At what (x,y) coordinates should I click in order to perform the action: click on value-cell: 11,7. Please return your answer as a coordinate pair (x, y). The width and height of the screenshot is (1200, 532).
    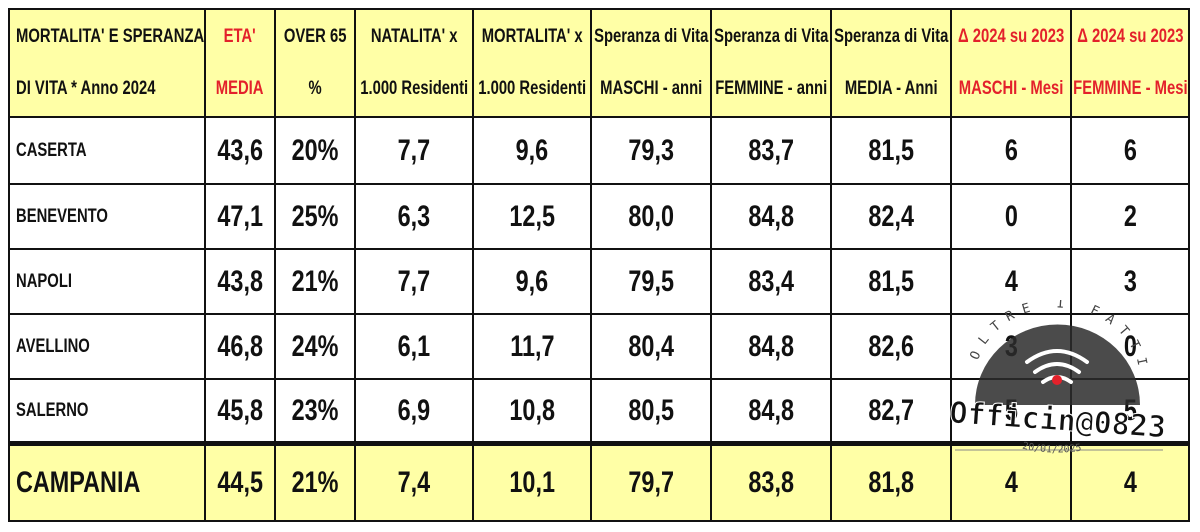
    Looking at the image, I should click on (533, 347).